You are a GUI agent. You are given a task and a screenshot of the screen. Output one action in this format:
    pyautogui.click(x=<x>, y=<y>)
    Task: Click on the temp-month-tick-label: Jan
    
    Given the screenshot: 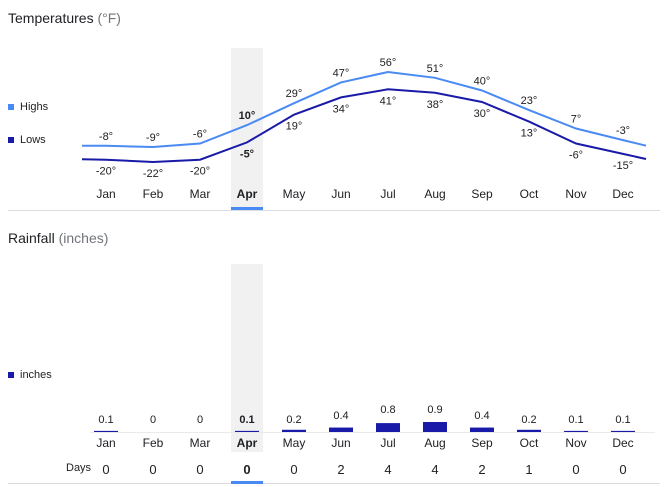 What is the action you would take?
    pyautogui.click(x=105, y=194)
    